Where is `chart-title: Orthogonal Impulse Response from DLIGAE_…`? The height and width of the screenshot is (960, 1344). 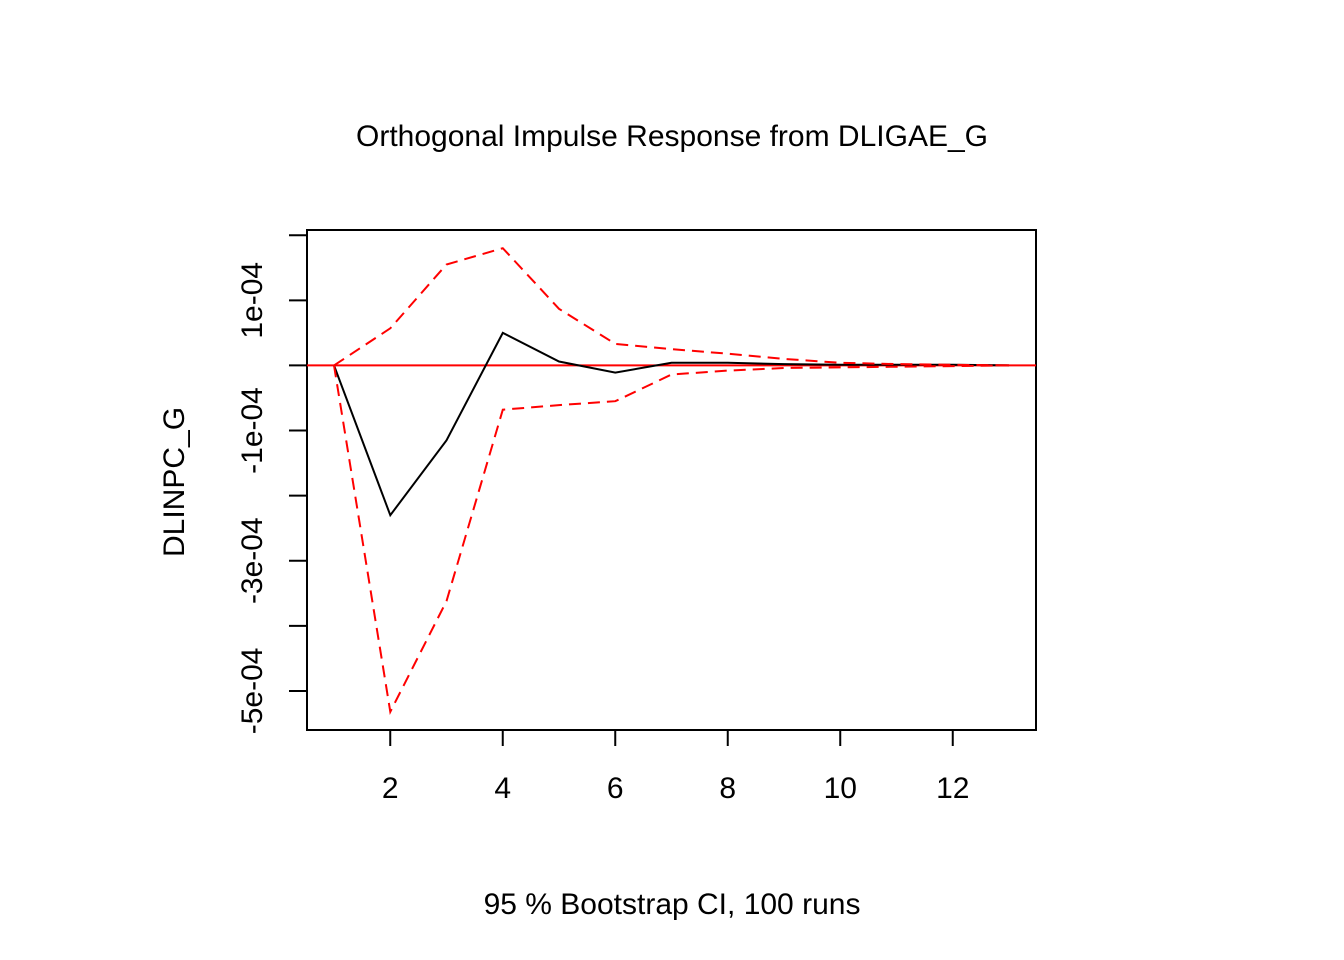
chart-title: Orthogonal Impulse Response from DLIGAE_… is located at coordinates (672, 136).